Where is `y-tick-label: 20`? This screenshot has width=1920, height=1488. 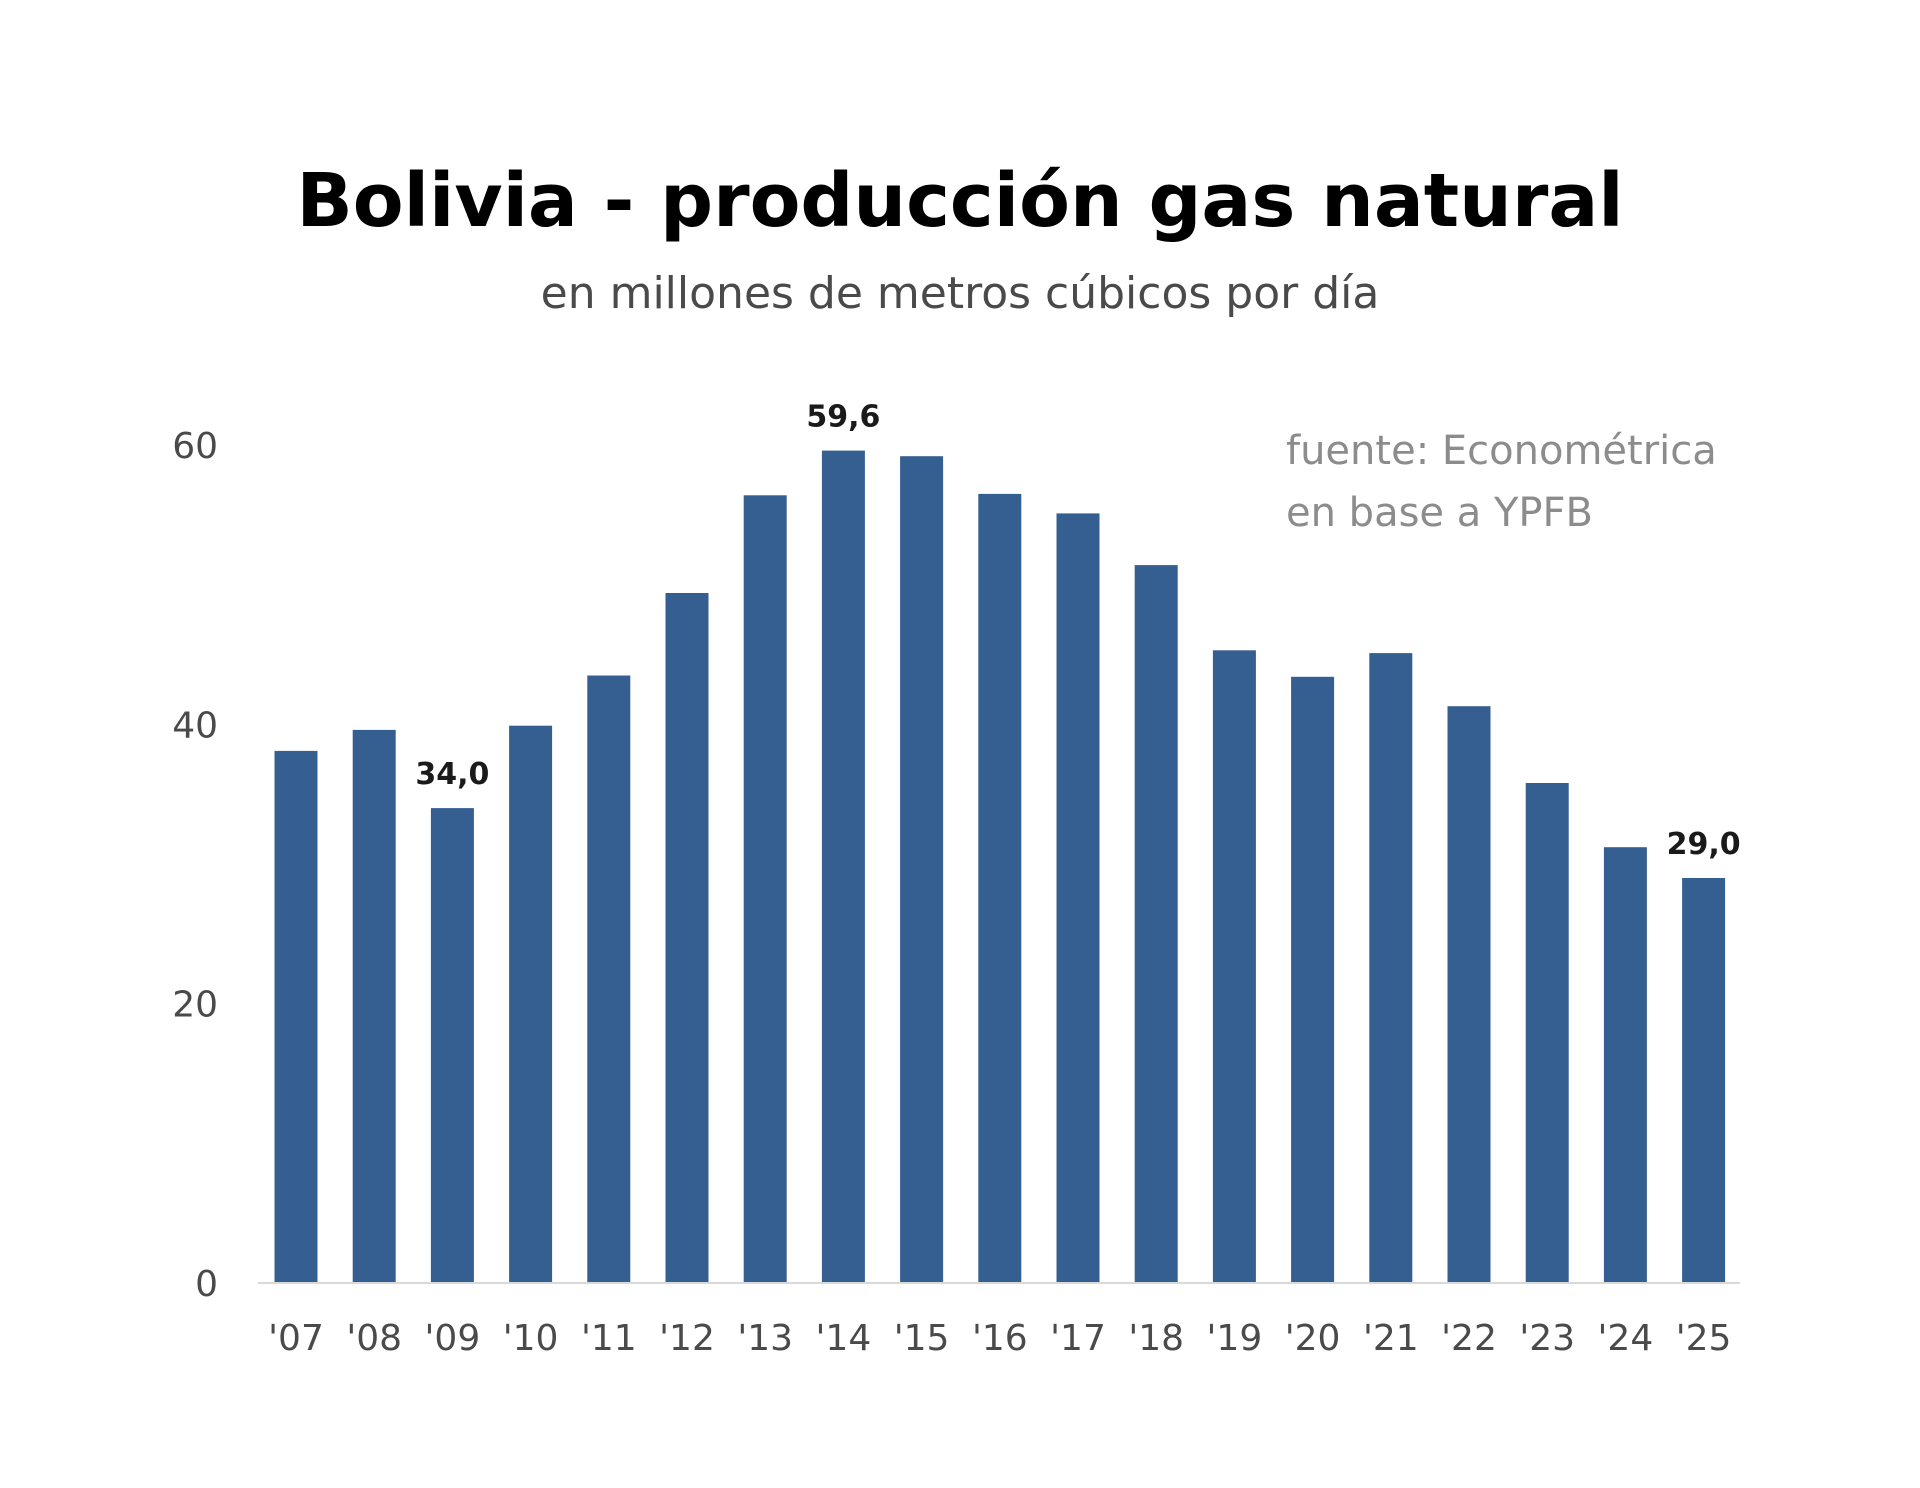 y-tick-label: 20 is located at coordinates (195, 1005).